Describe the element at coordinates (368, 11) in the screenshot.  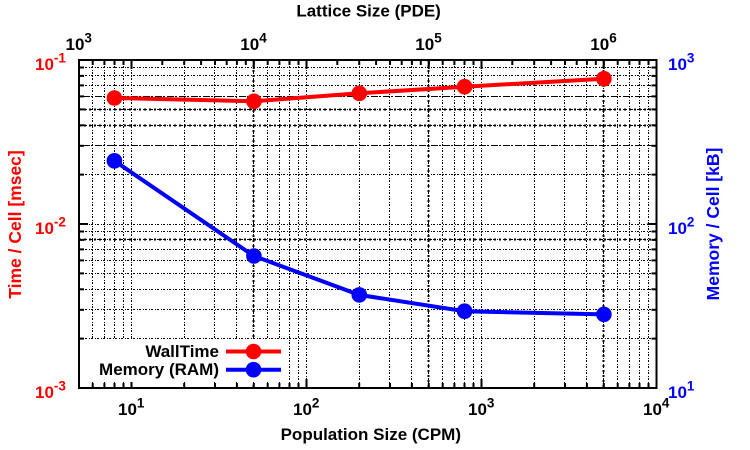
I see `svg-text: Lattice Size (PDE)` at that location.